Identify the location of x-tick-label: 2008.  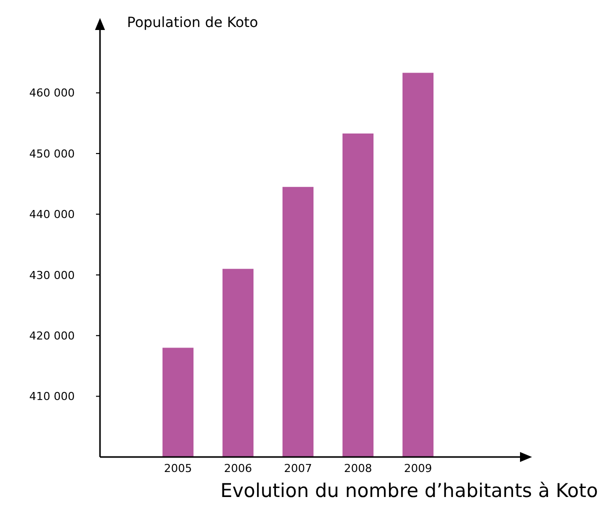
(358, 468).